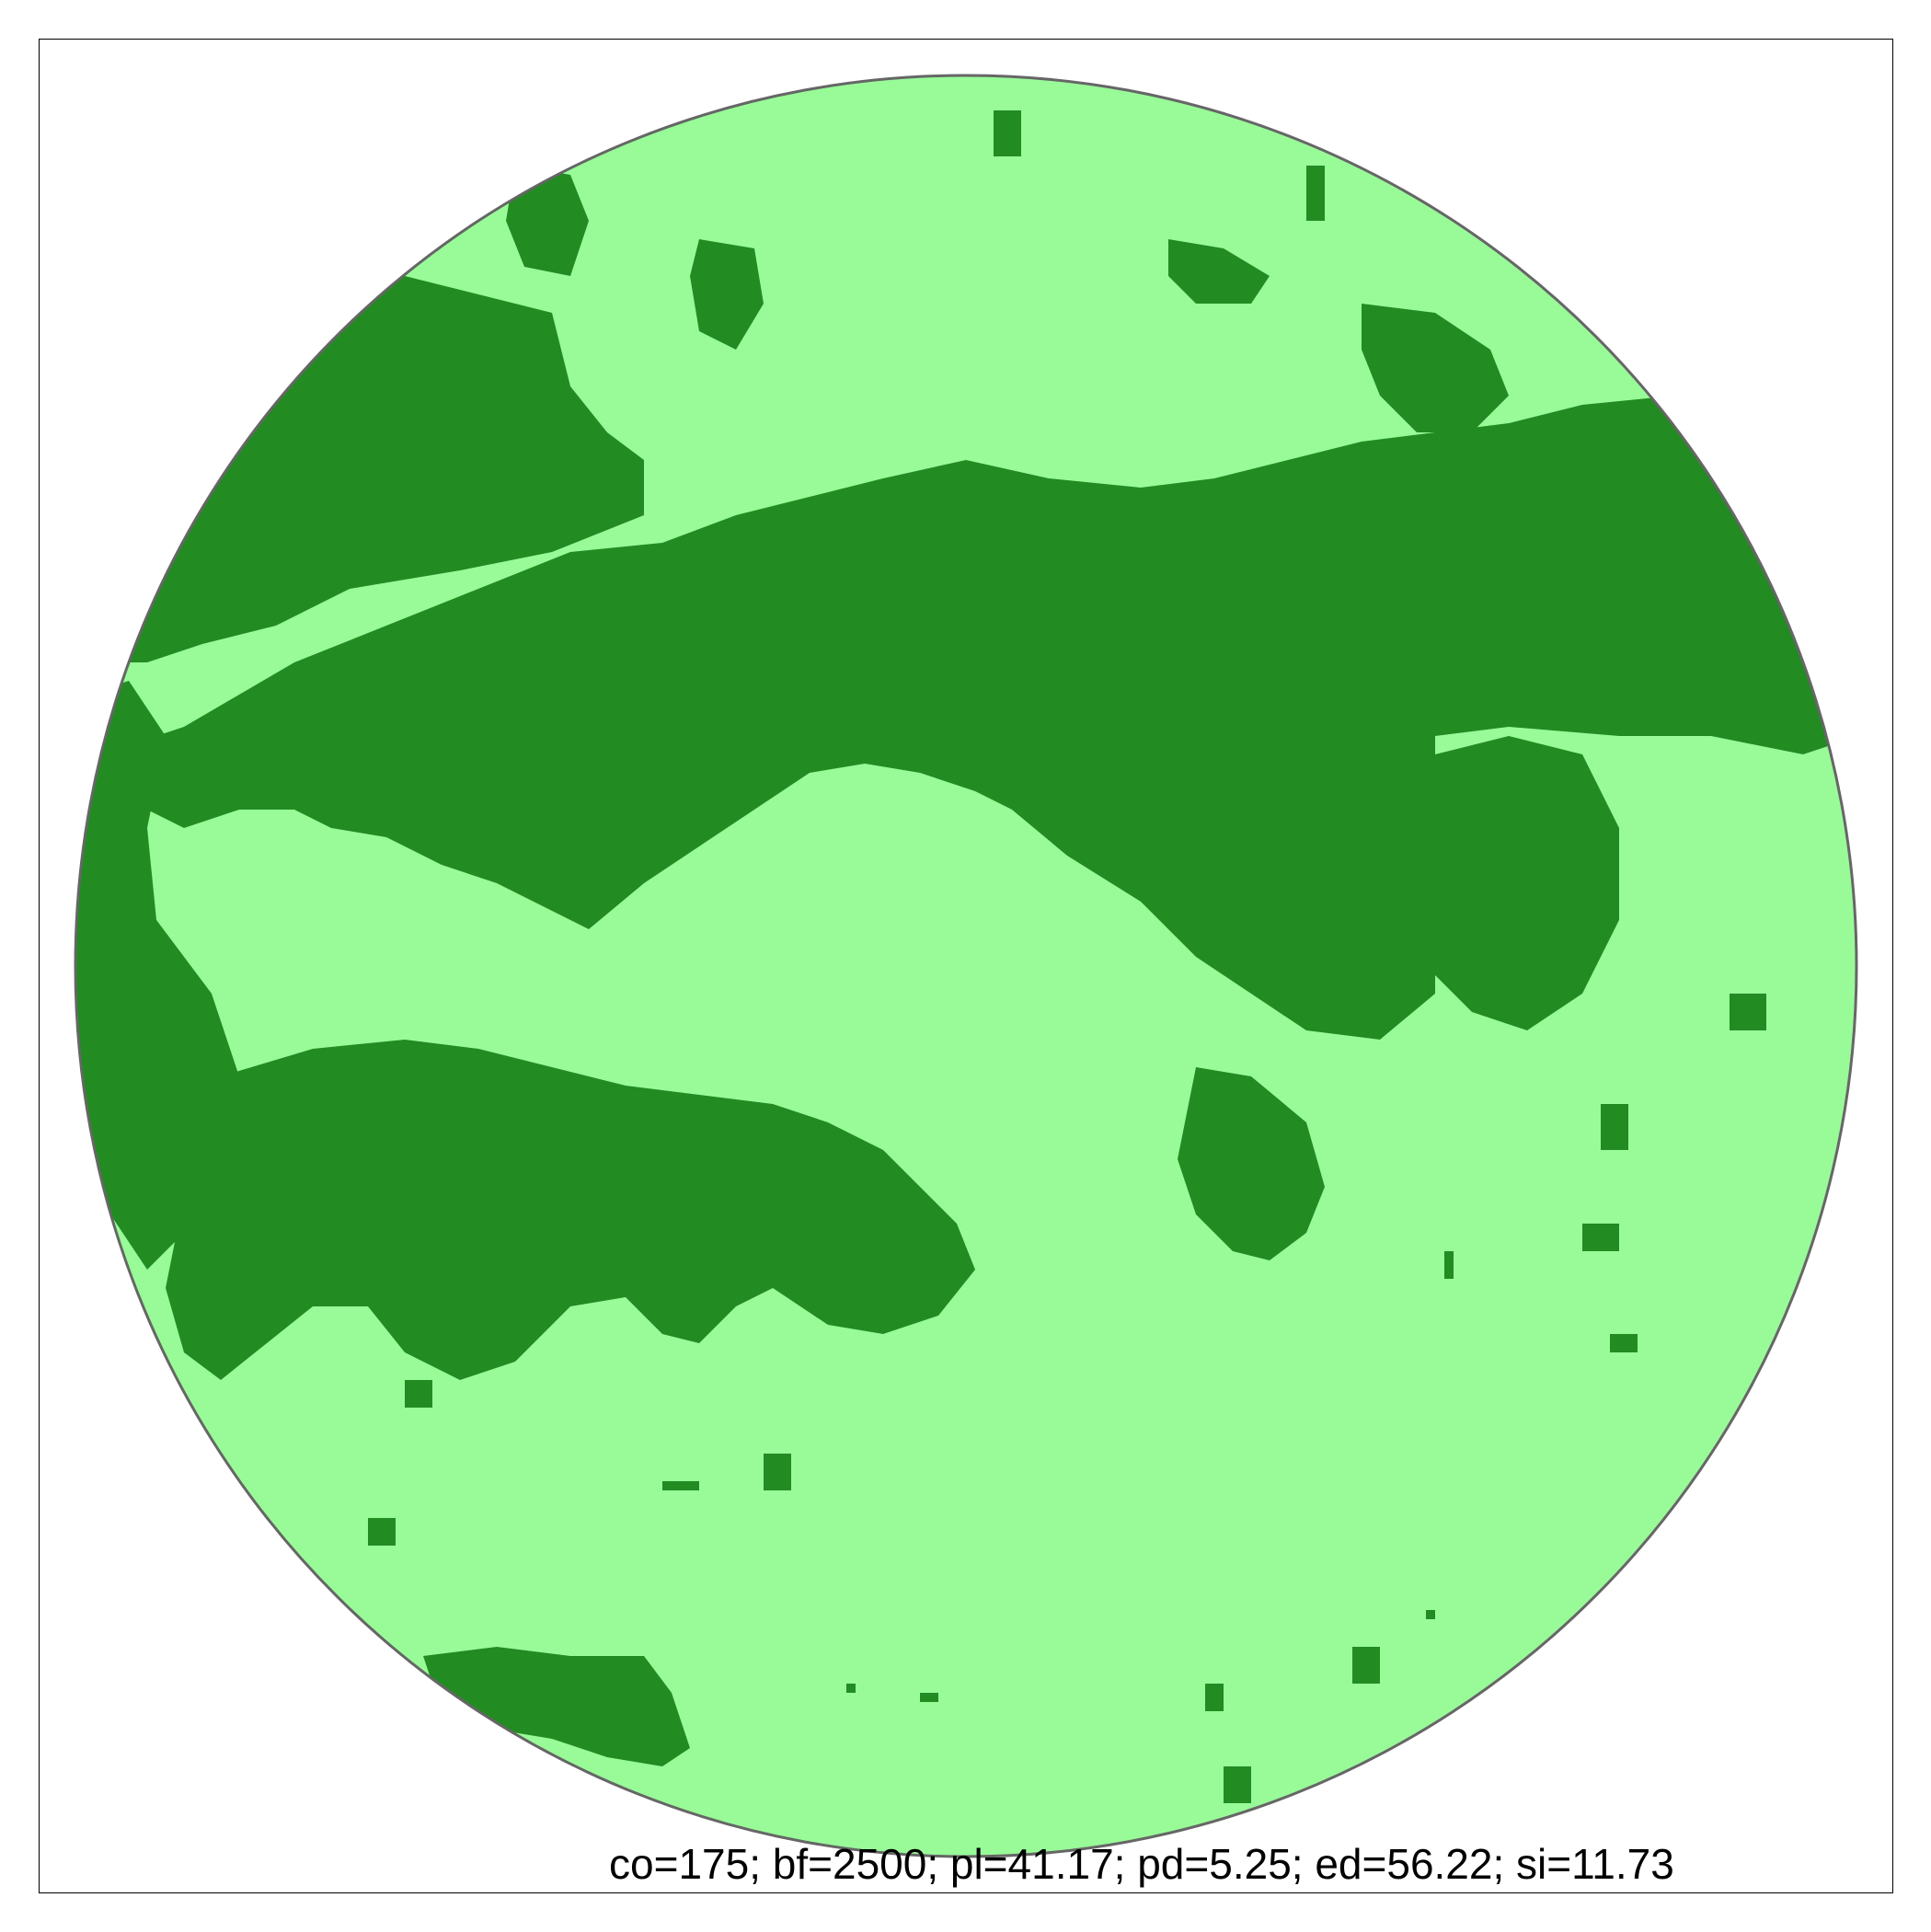  What do you see at coordinates (556, 1706) in the screenshot?
I see `forest-patch-southwest` at bounding box center [556, 1706].